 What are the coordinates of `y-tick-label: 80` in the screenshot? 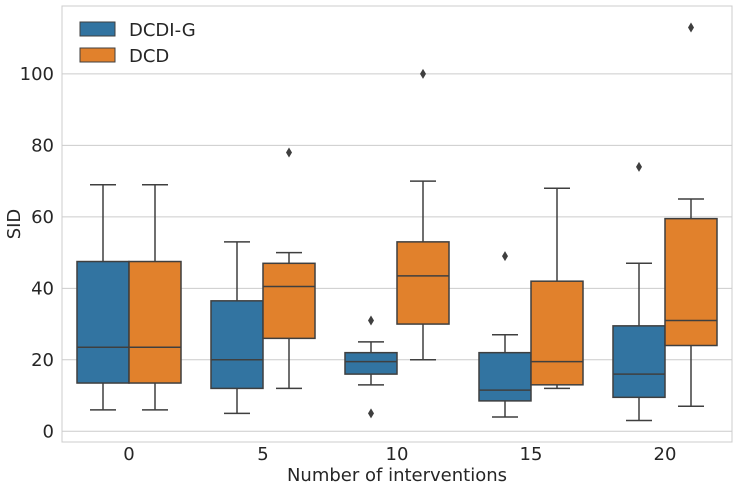 It's located at (42, 145).